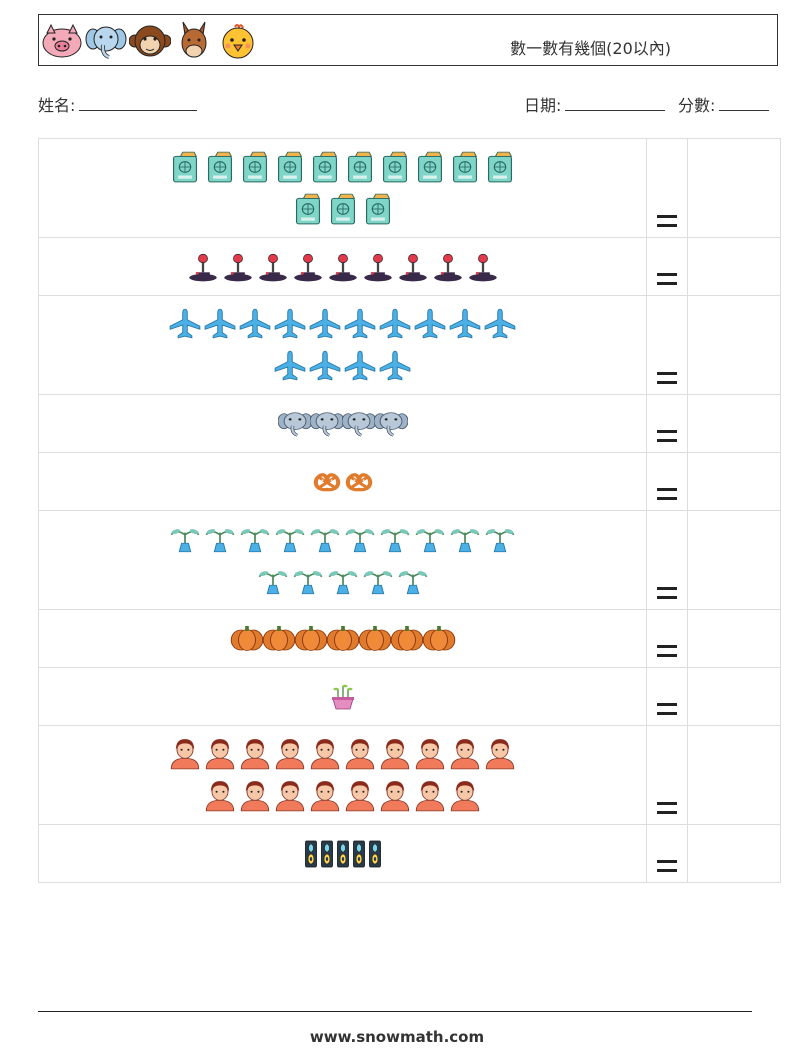 This screenshot has width=794, height=1053. Describe the element at coordinates (543, 105) in the screenshot. I see `date-label: 日期:` at that location.